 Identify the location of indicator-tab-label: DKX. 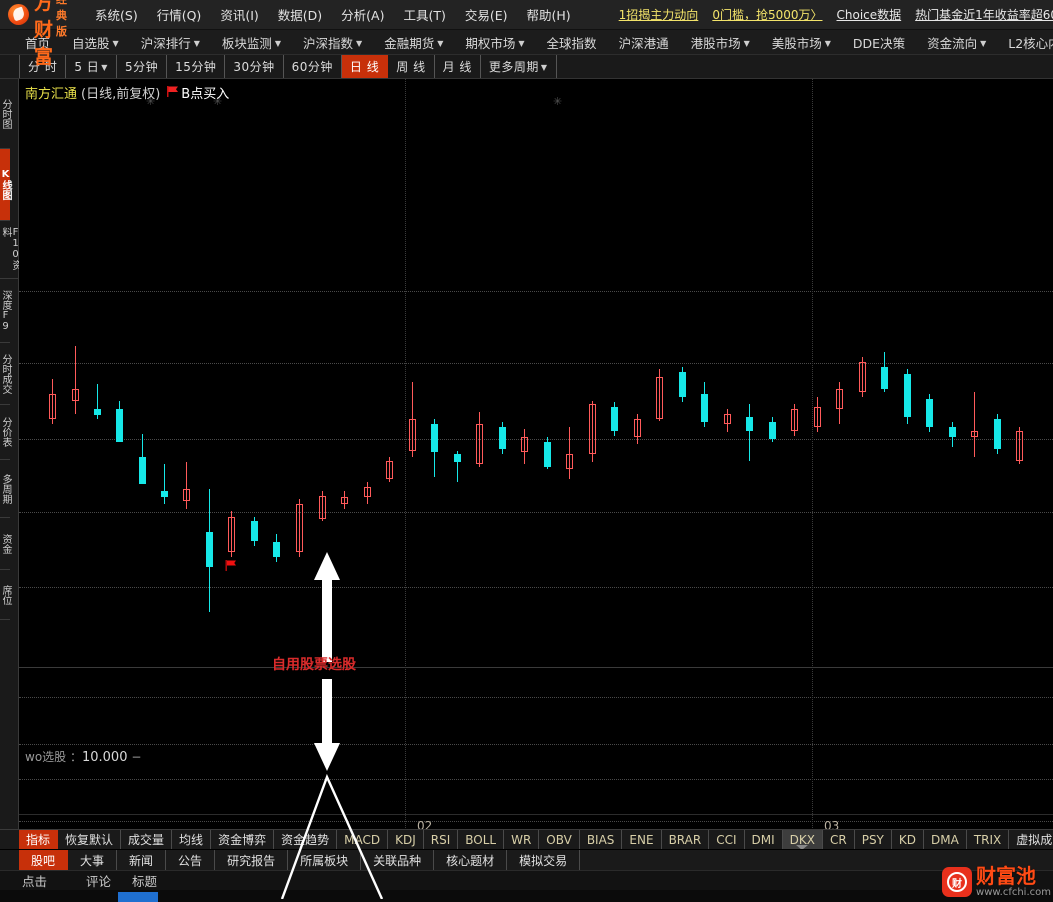
(802, 839).